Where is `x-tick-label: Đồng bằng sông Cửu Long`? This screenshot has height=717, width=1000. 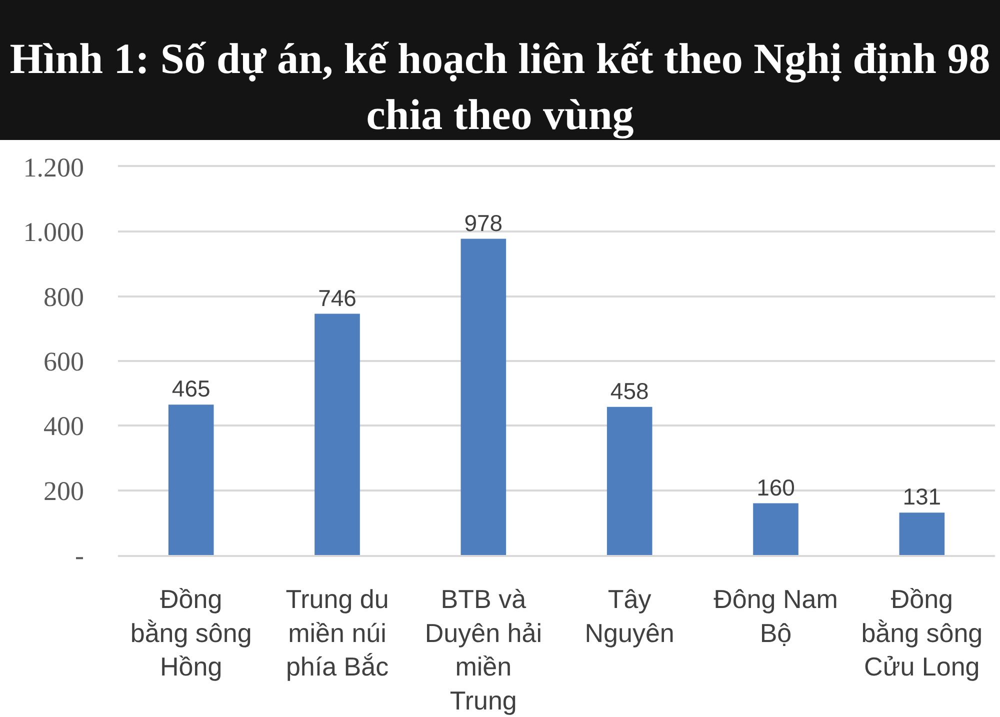 x-tick-label: Đồng bằng sông Cửu Long is located at coordinates (922, 633).